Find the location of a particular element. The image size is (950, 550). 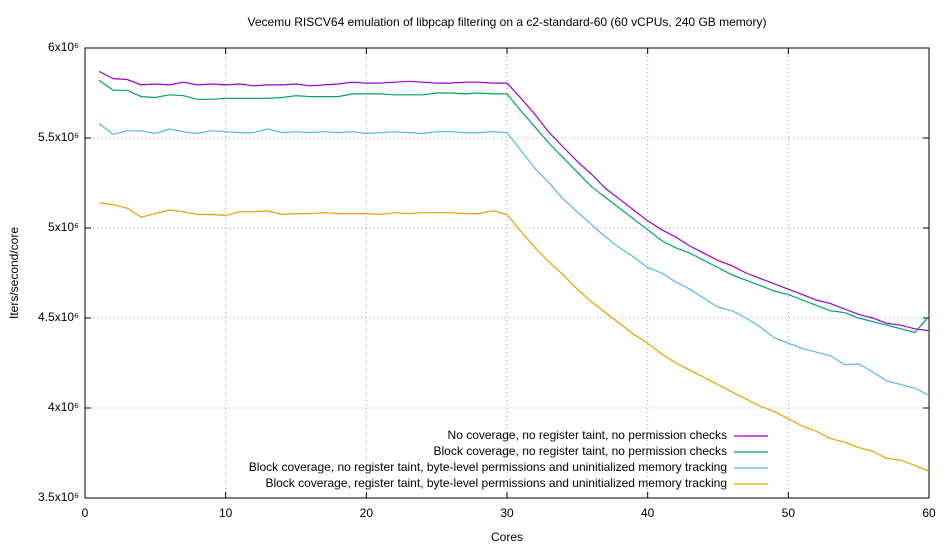

y-tick-label: 5.5x10⁶ is located at coordinates (58, 137).